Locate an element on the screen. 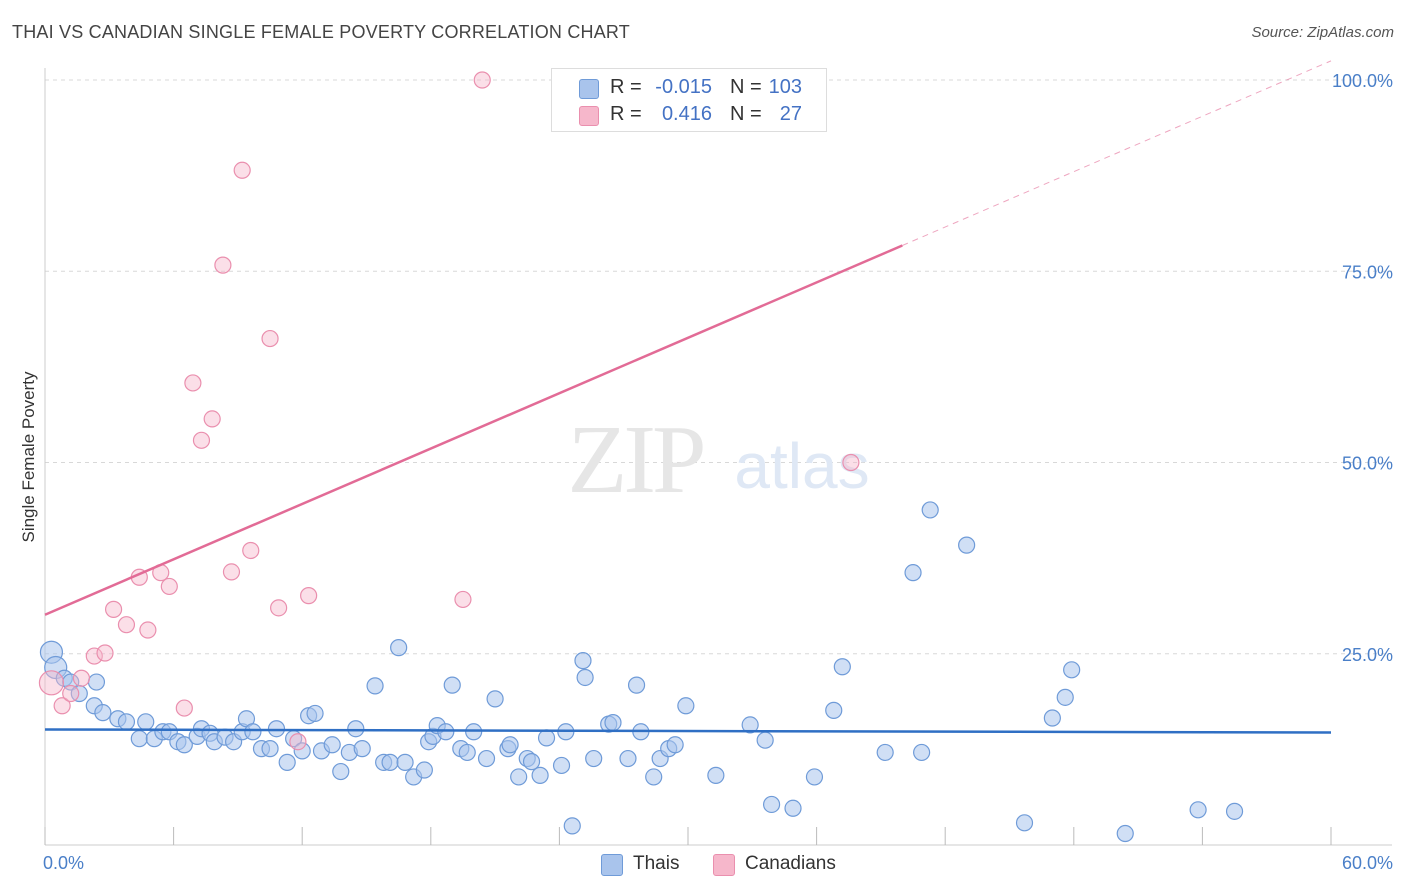  watermark-zip: ZIP is located at coordinates (635, 460).